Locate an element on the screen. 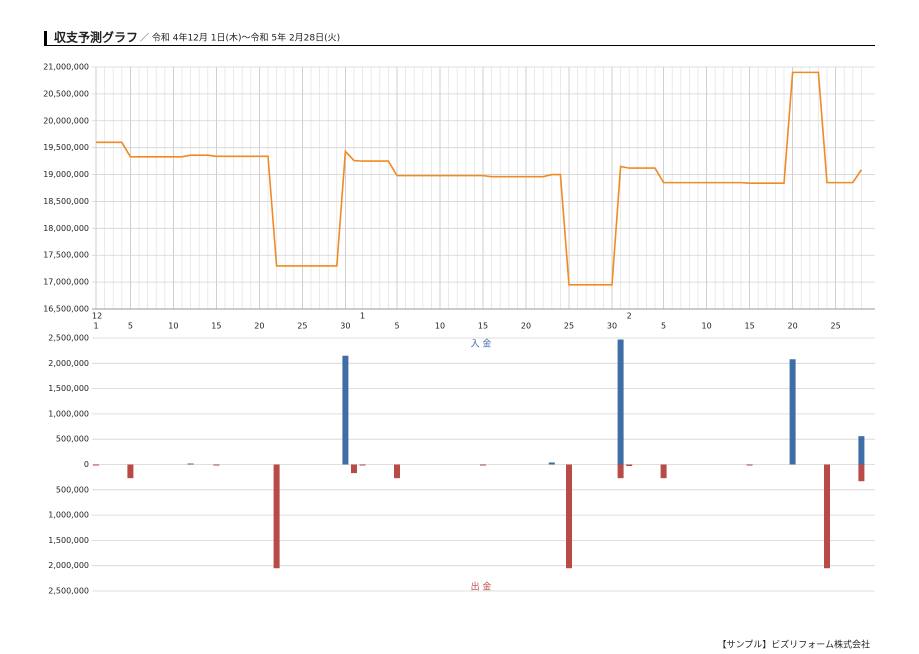  y-tick-label: 17,500,000 is located at coordinates (66, 255).